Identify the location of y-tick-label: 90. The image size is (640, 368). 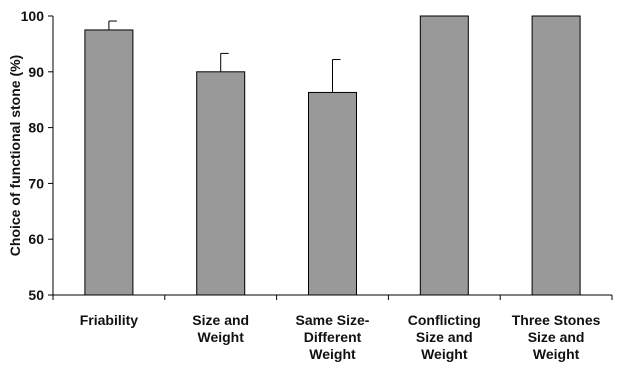
(36, 72).